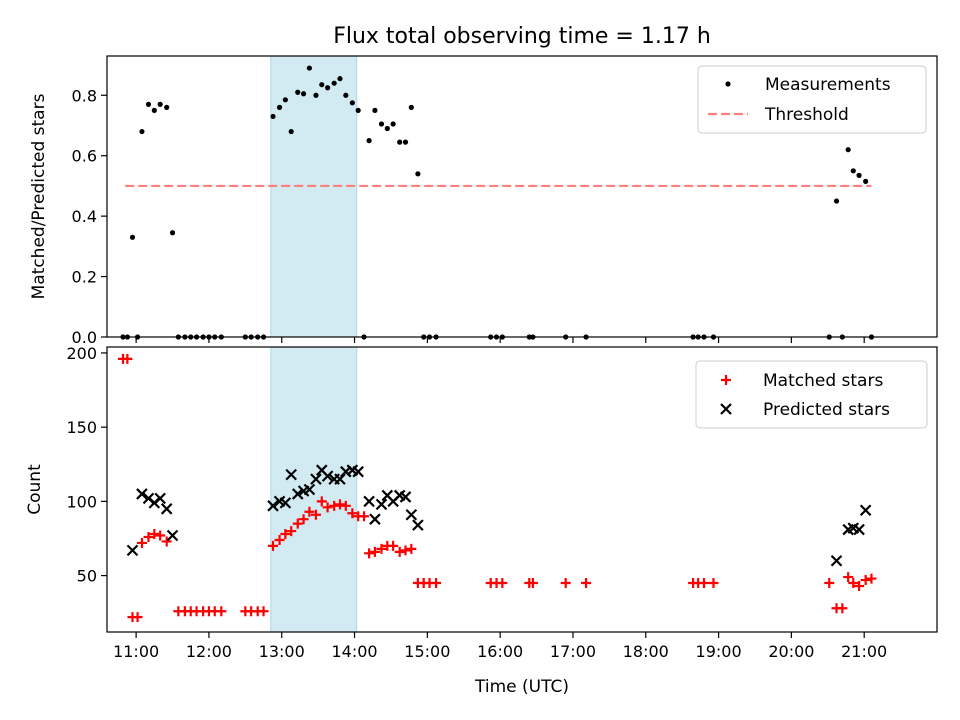 This screenshot has height=720, width=960. What do you see at coordinates (209, 651) in the screenshot?
I see `x-tick-label: 12:00` at bounding box center [209, 651].